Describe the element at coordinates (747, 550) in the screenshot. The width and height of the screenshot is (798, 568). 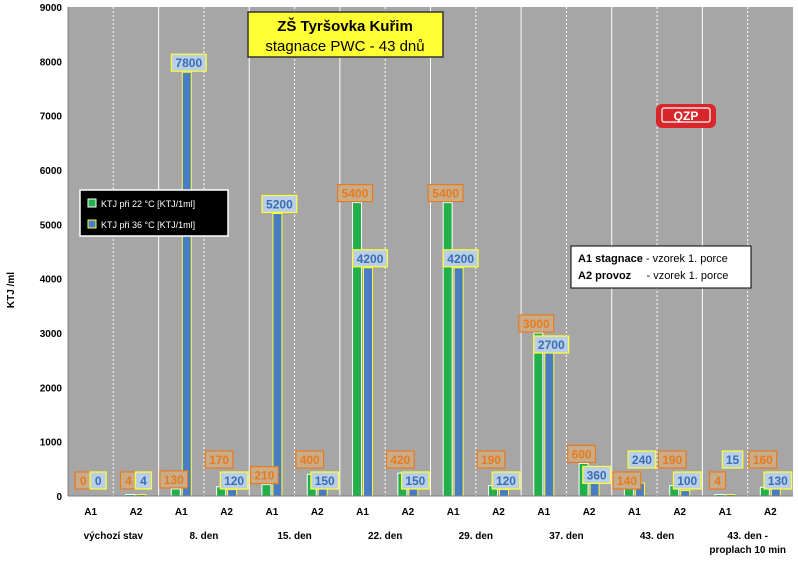
I see `group-label-line-2: proplach 10 min` at that location.